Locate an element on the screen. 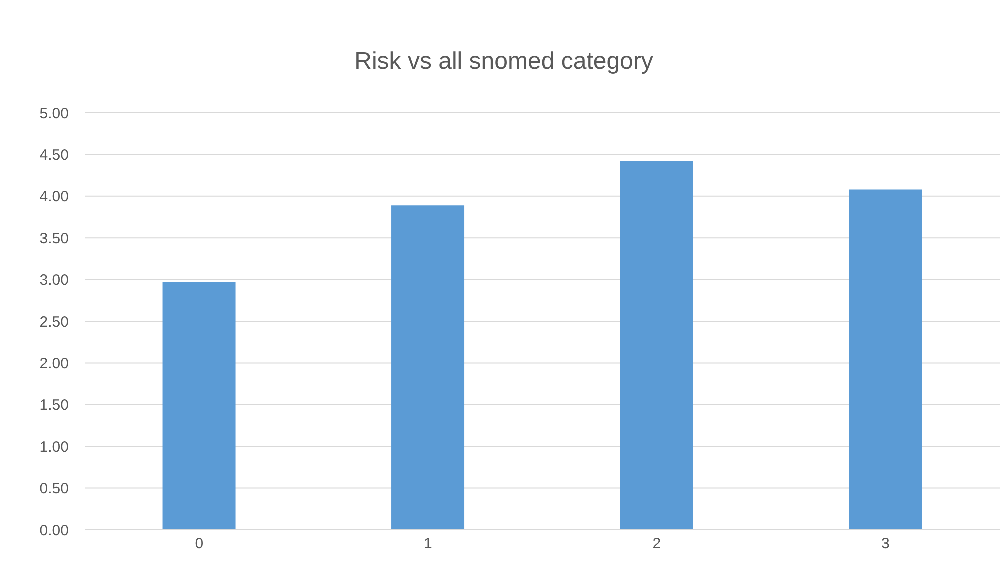 This screenshot has height=587, width=1000. y-tick-label: 2.00 is located at coordinates (54, 364).